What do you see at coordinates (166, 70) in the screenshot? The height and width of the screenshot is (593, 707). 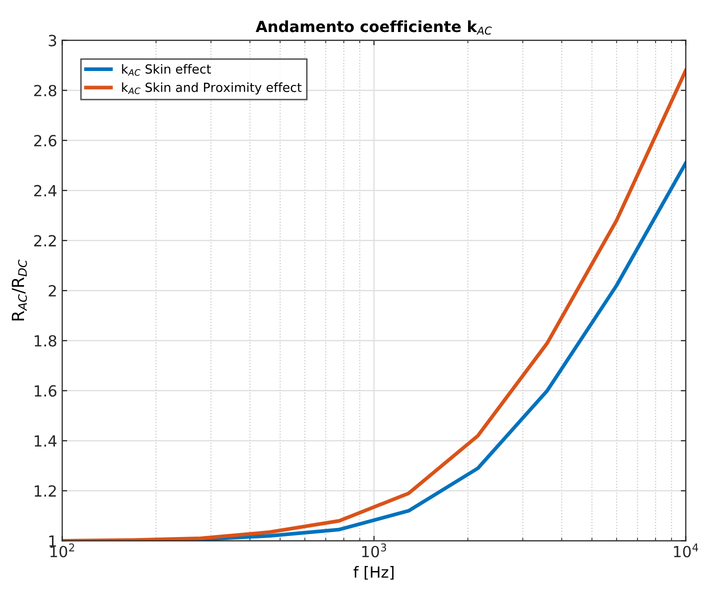 I see `legend-label: k$_{AC}$ Skin effect` at bounding box center [166, 70].